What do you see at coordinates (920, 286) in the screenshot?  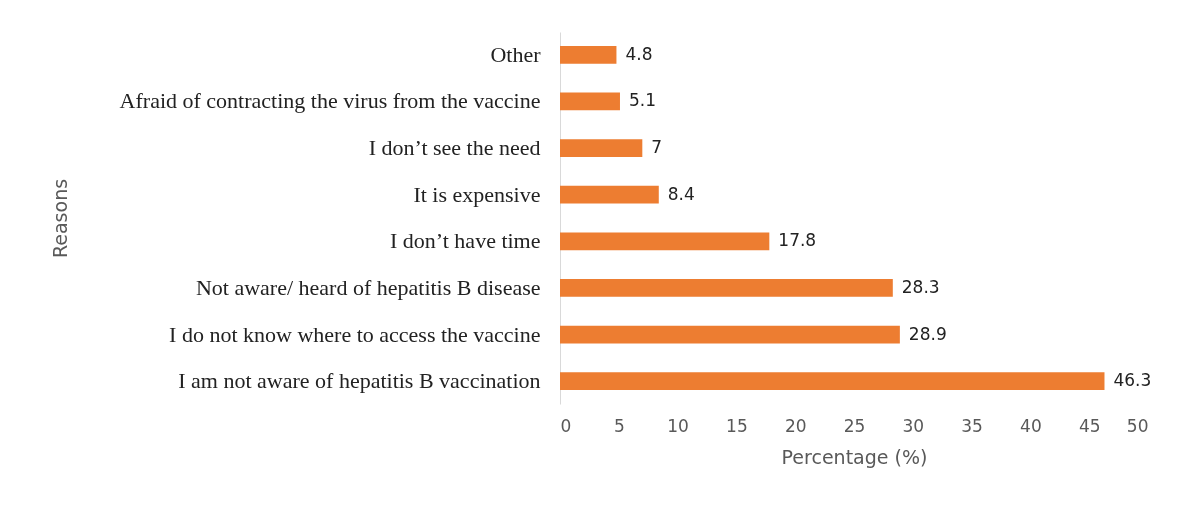 I see `data-label: 28.3` at bounding box center [920, 286].